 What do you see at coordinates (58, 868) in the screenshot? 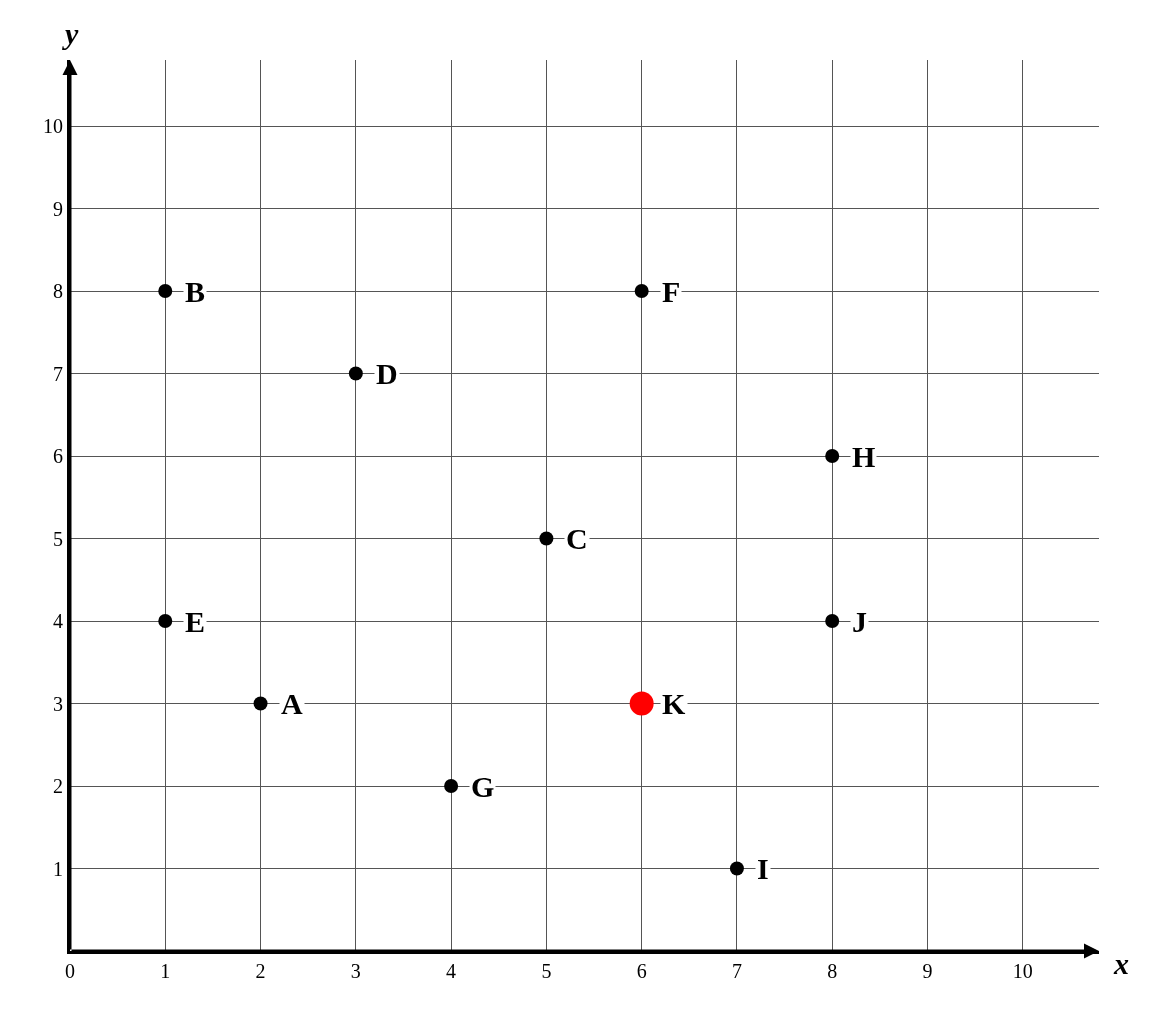
I see `y-tick-label: 1` at bounding box center [58, 868].